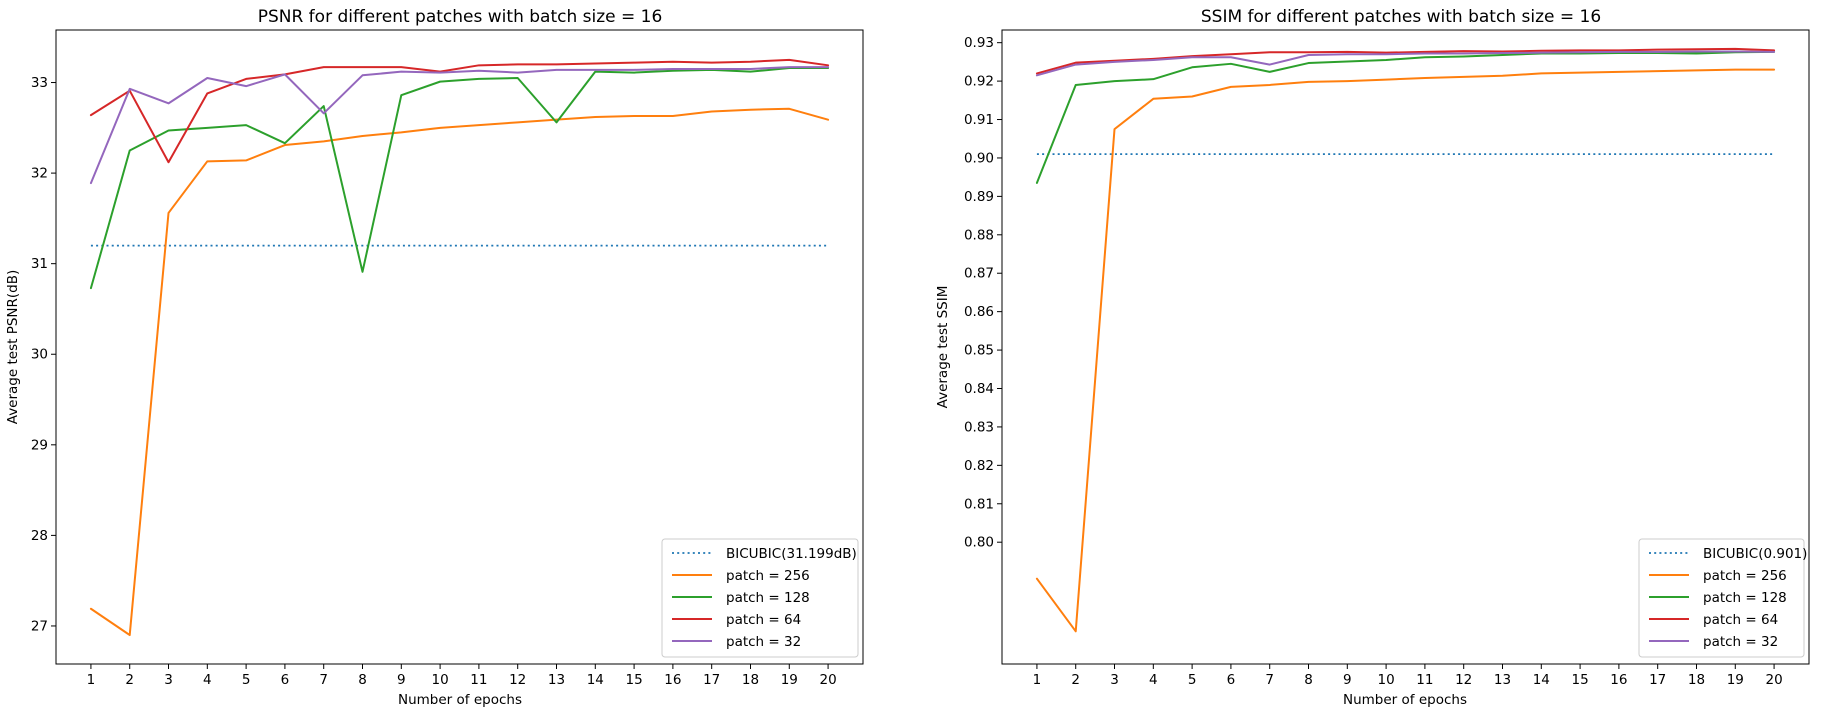 The width and height of the screenshot is (1821, 707). Describe the element at coordinates (323, 680) in the screenshot. I see `psnr-x-tick-label: 7` at that location.